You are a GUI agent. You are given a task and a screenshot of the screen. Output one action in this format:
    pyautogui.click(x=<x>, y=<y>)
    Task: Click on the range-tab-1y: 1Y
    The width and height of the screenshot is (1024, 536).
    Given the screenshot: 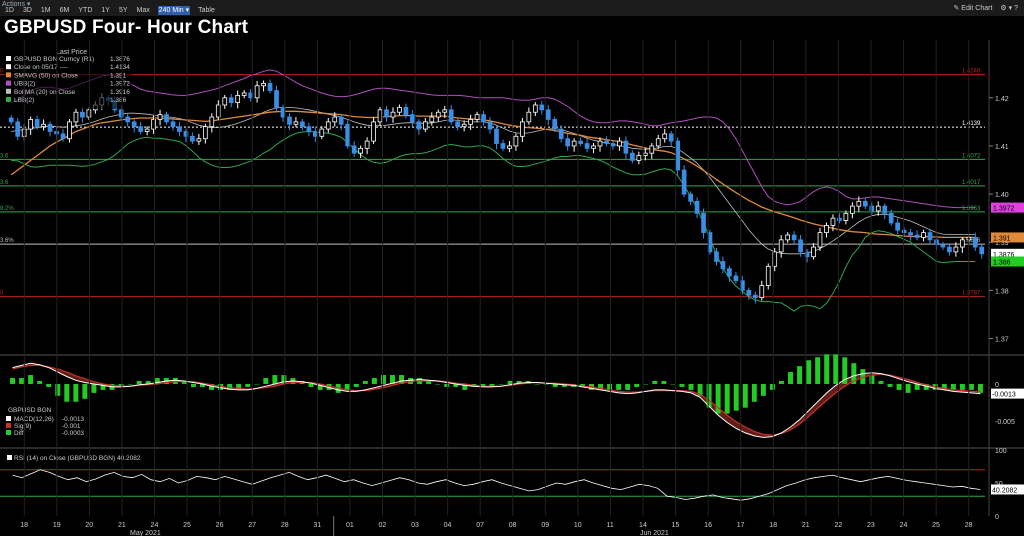 What is the action you would take?
    pyautogui.click(x=105, y=10)
    